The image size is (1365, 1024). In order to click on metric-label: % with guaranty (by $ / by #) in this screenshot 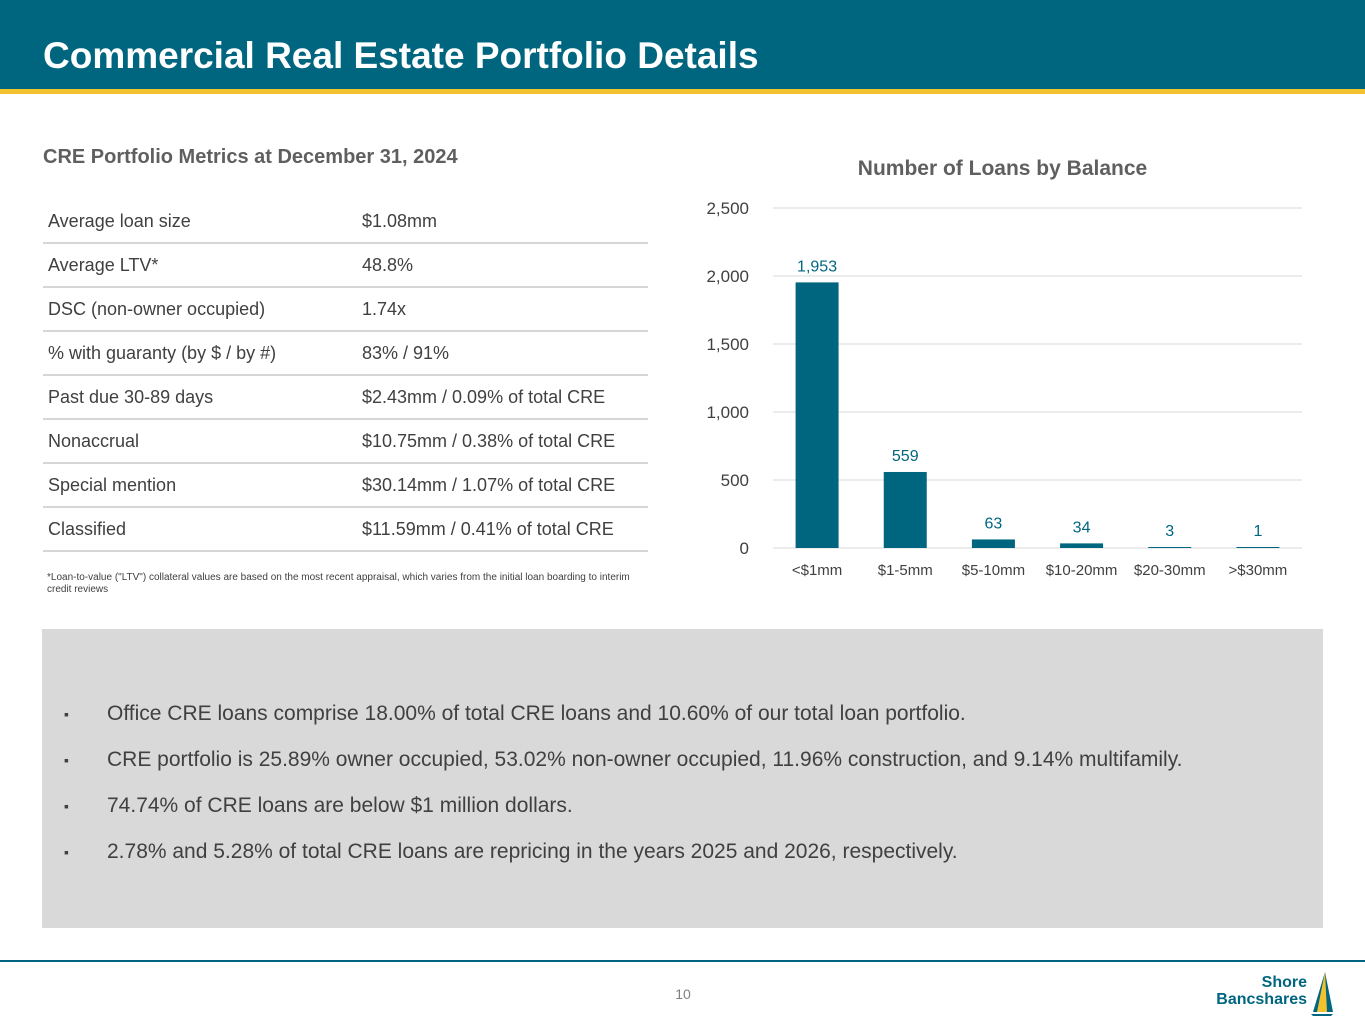, I will do `click(200, 353)`.